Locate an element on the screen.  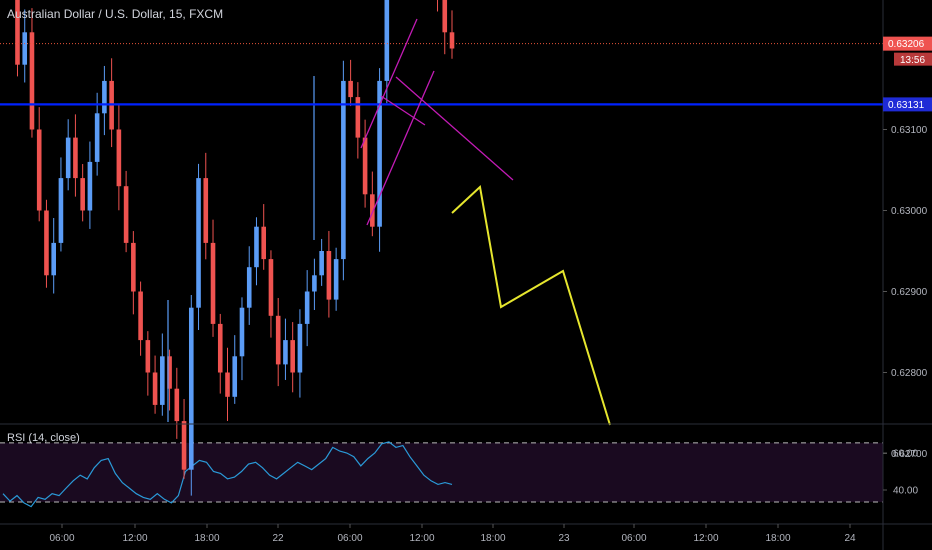
time-tick-label: 24 is located at coordinates (850, 538).